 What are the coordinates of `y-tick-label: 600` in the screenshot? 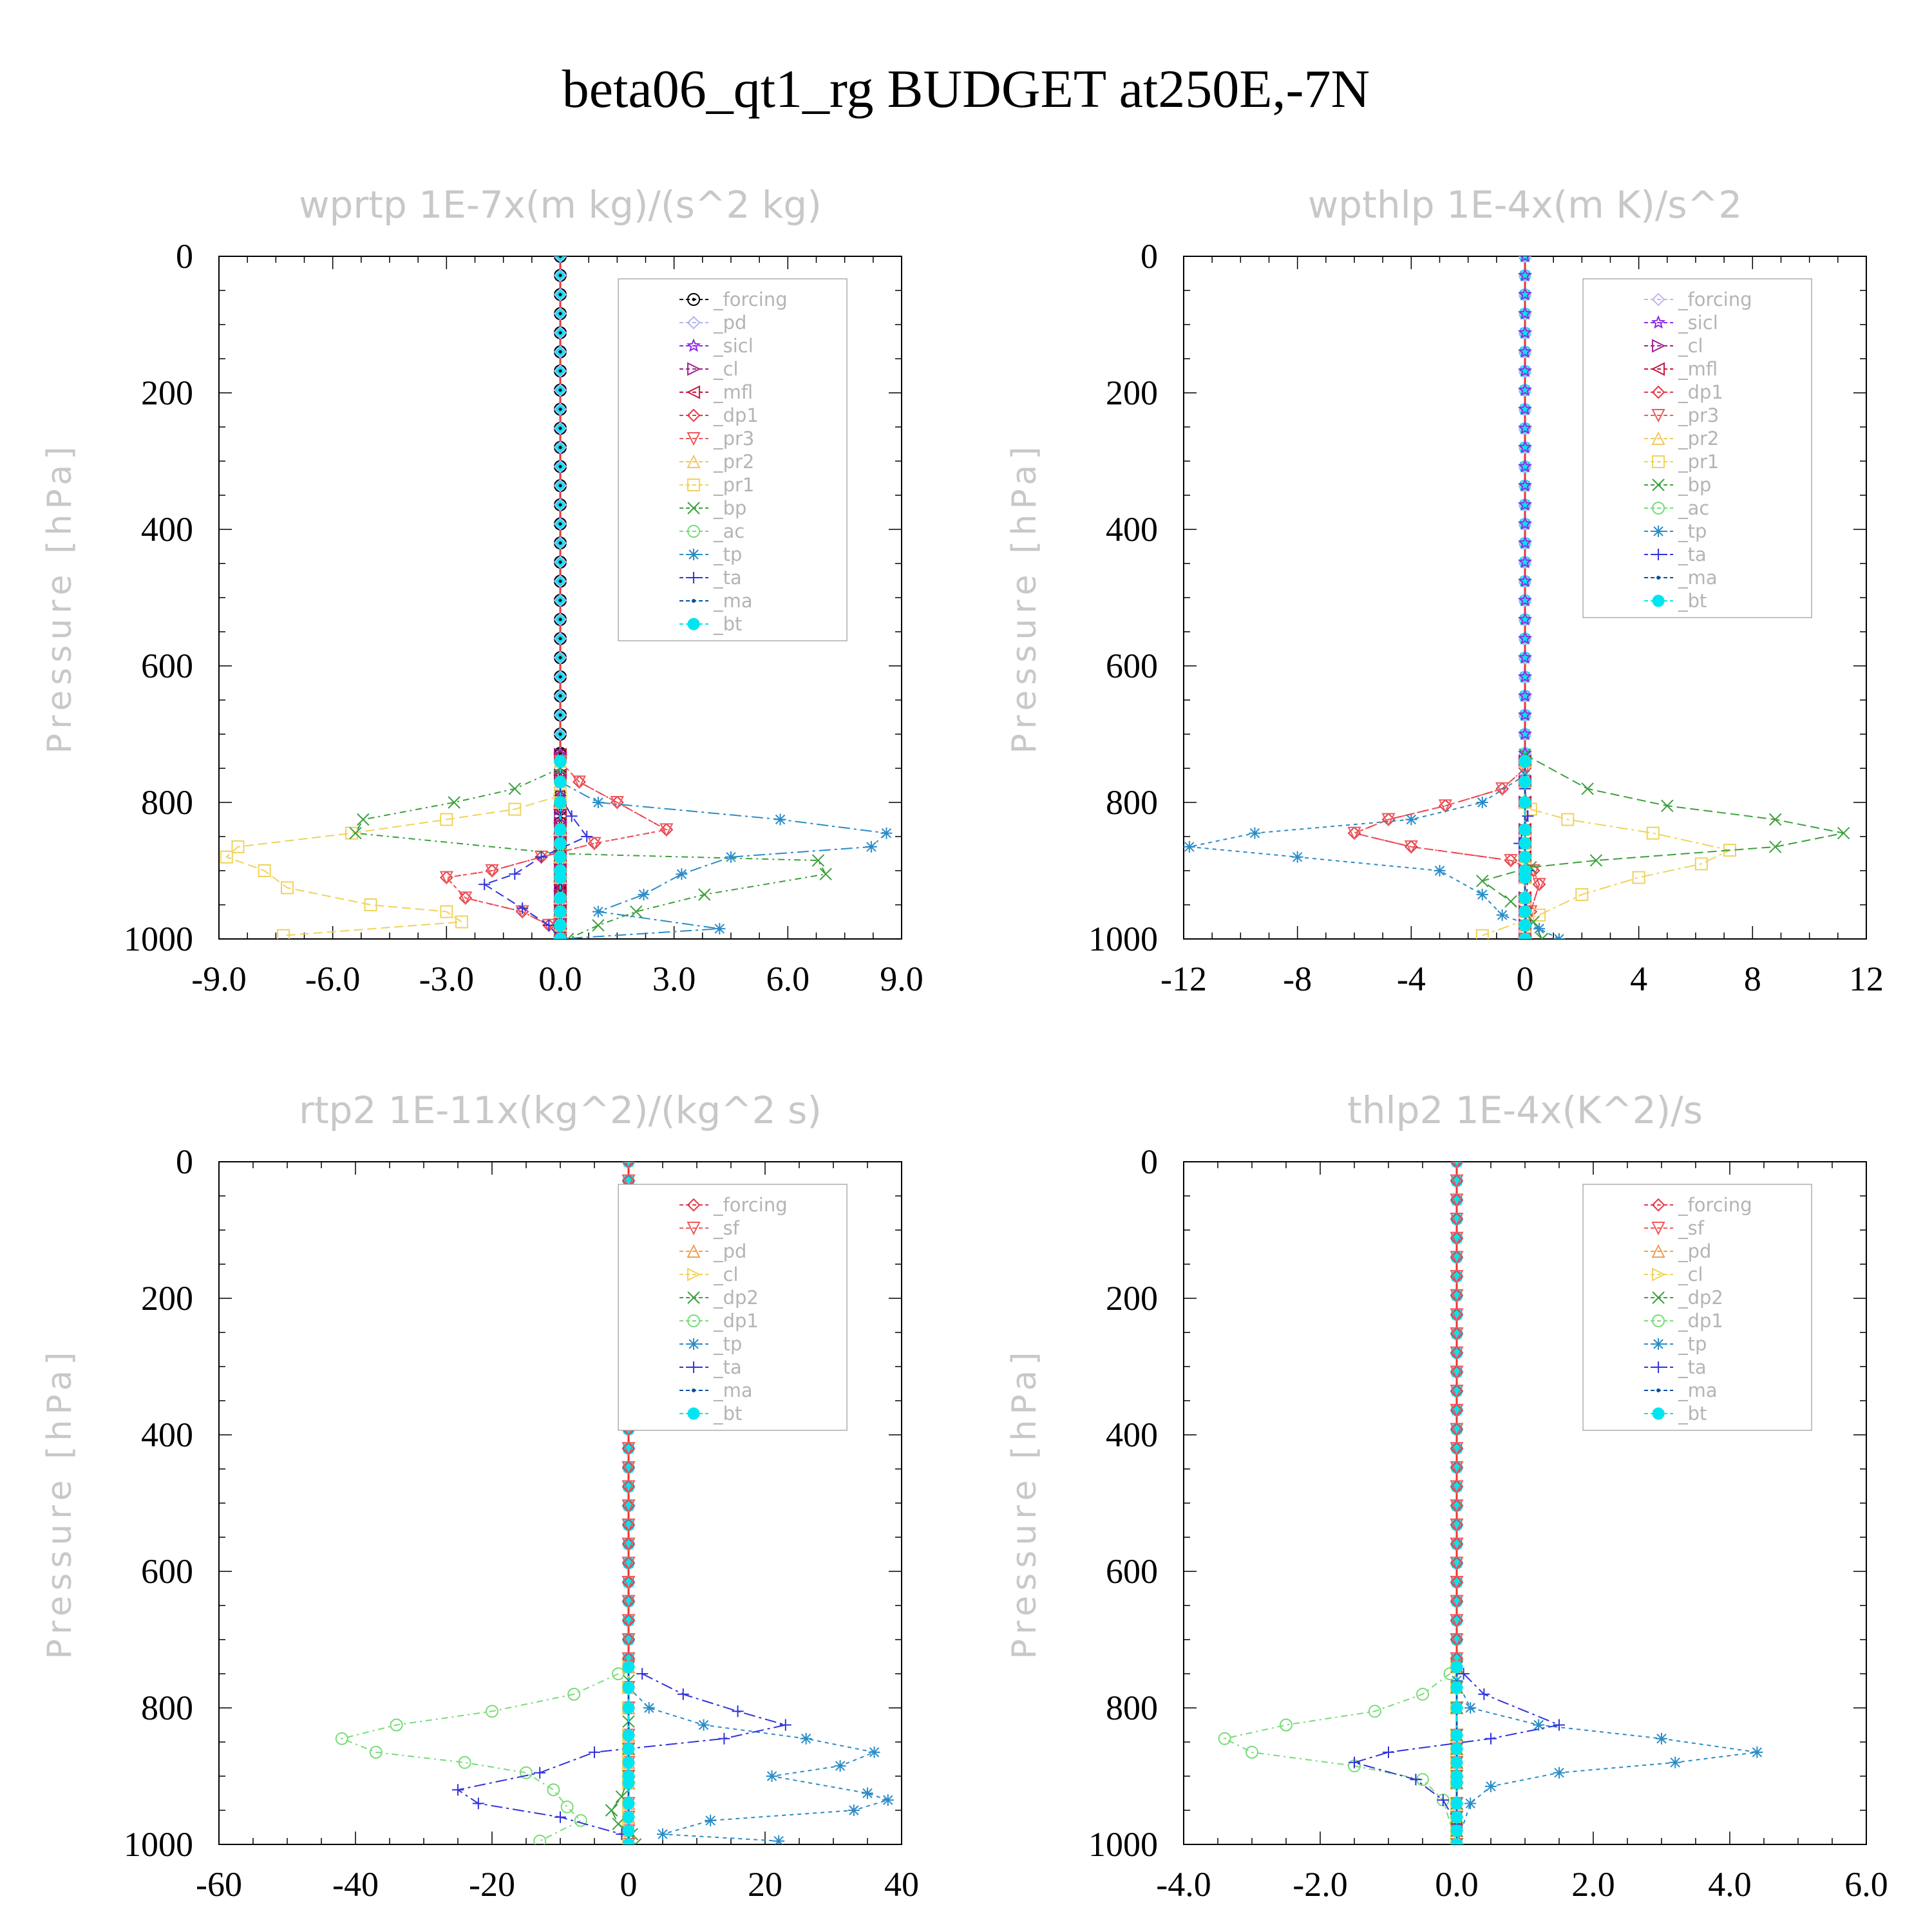 It's located at (1132, 1572).